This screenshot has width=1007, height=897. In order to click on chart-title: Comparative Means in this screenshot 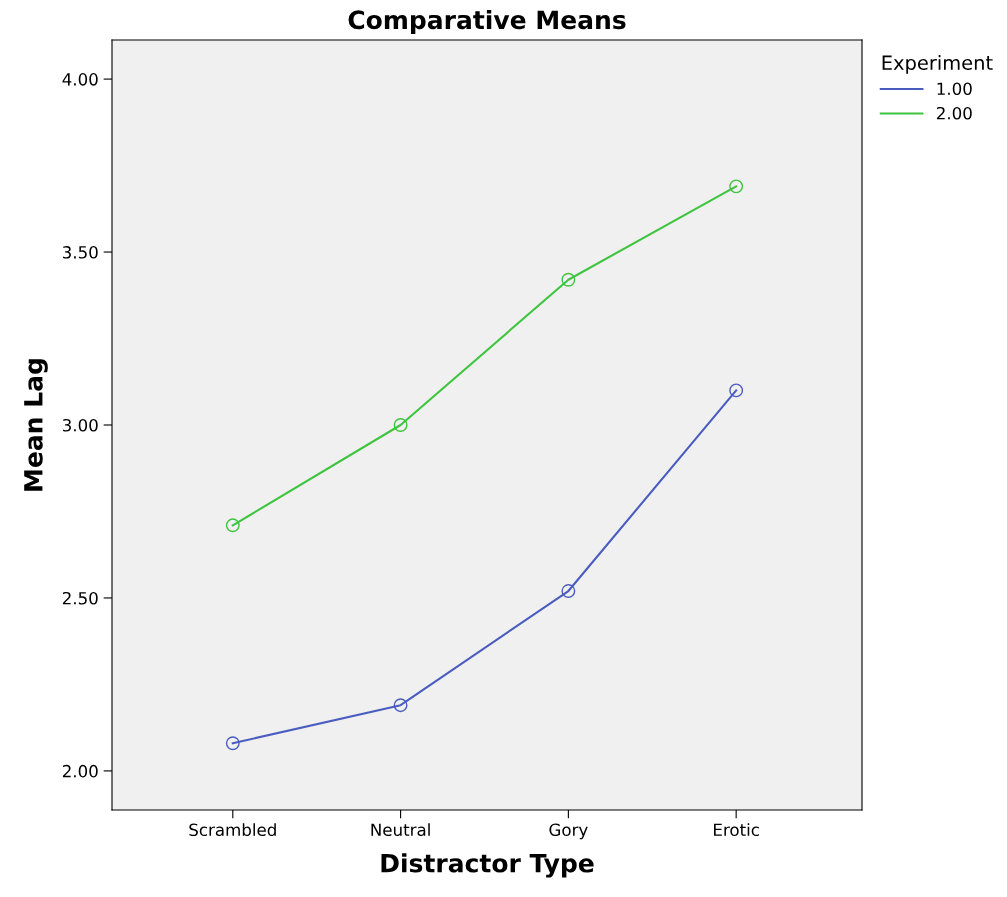, I will do `click(487, 22)`.